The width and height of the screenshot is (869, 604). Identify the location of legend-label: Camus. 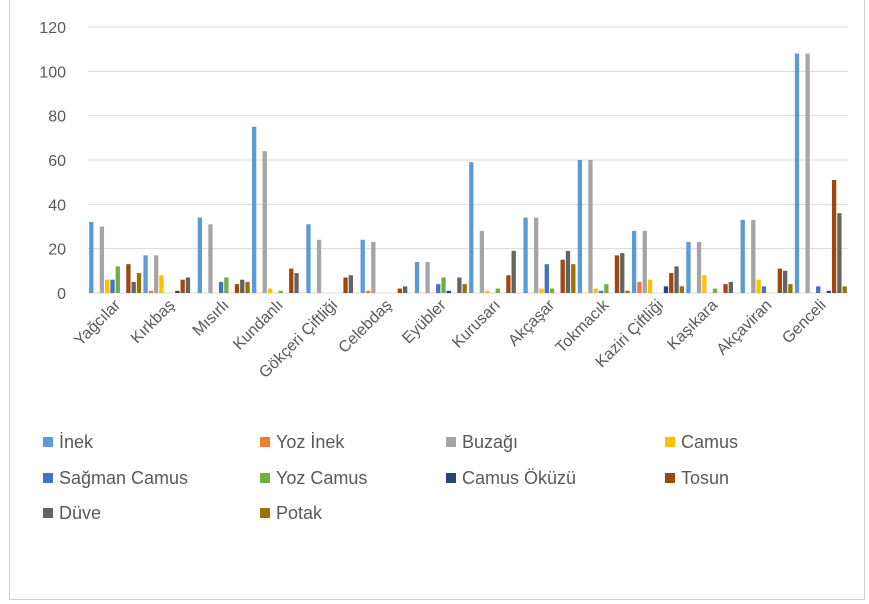
(709, 442).